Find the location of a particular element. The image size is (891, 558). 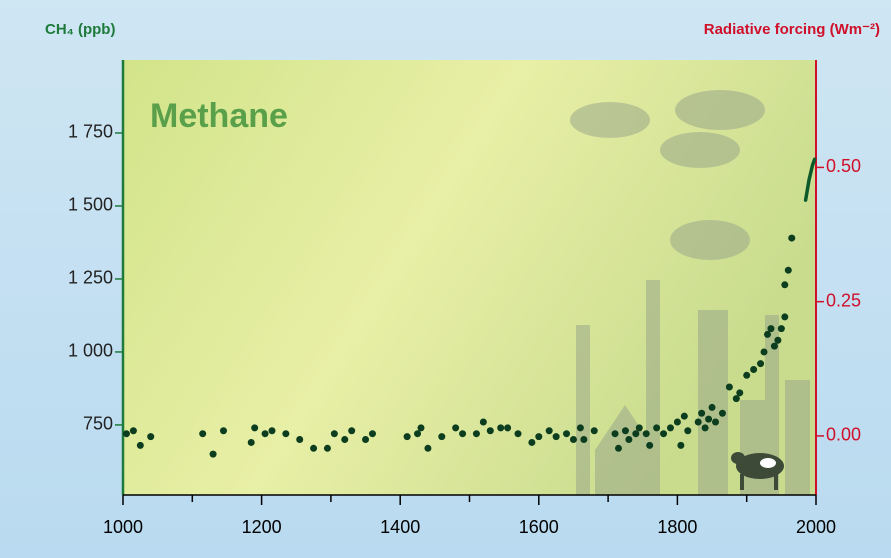

y-tick-label: 1 750 is located at coordinates (90, 132).